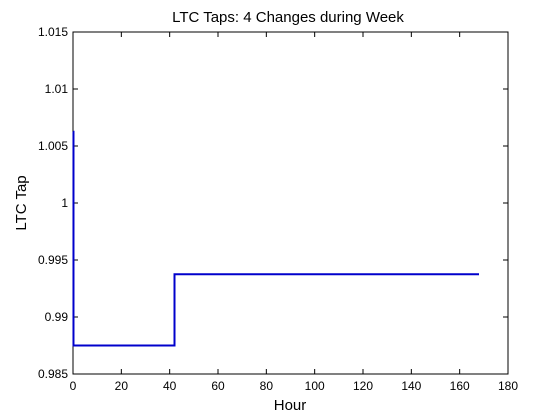 The width and height of the screenshot is (560, 420). I want to click on y-tick-label: 1.005, so click(53, 146).